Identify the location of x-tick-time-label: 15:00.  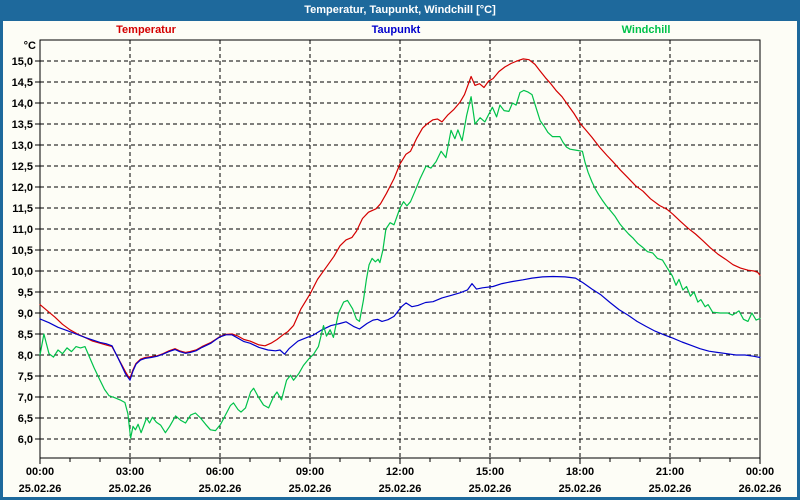
(490, 472).